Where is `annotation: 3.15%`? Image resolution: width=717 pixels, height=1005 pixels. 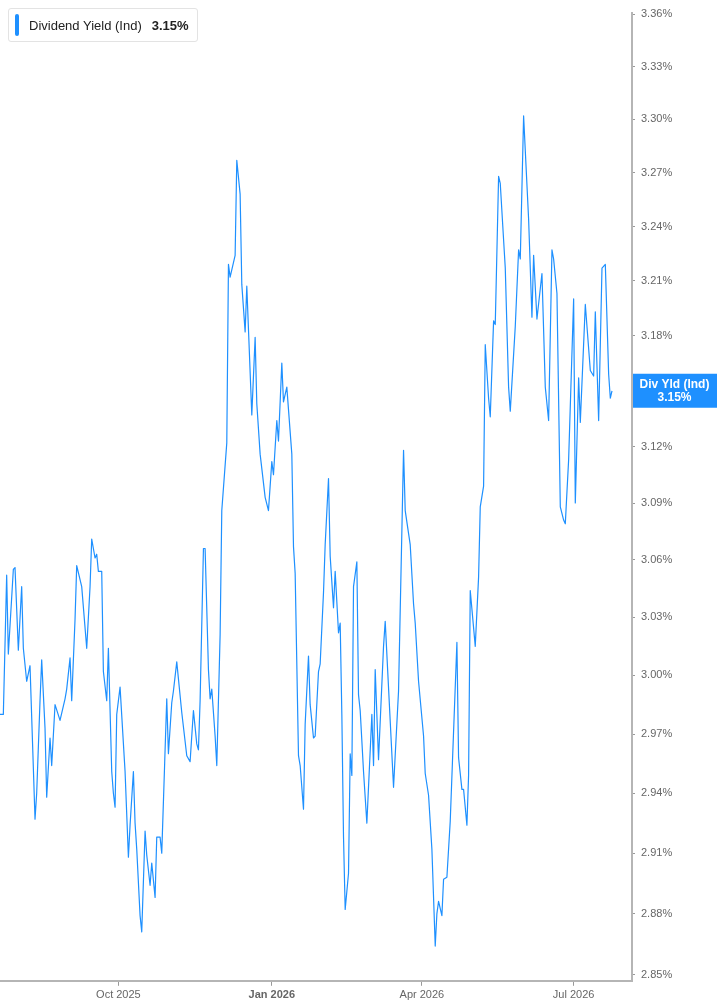 annotation: 3.15% is located at coordinates (170, 25).